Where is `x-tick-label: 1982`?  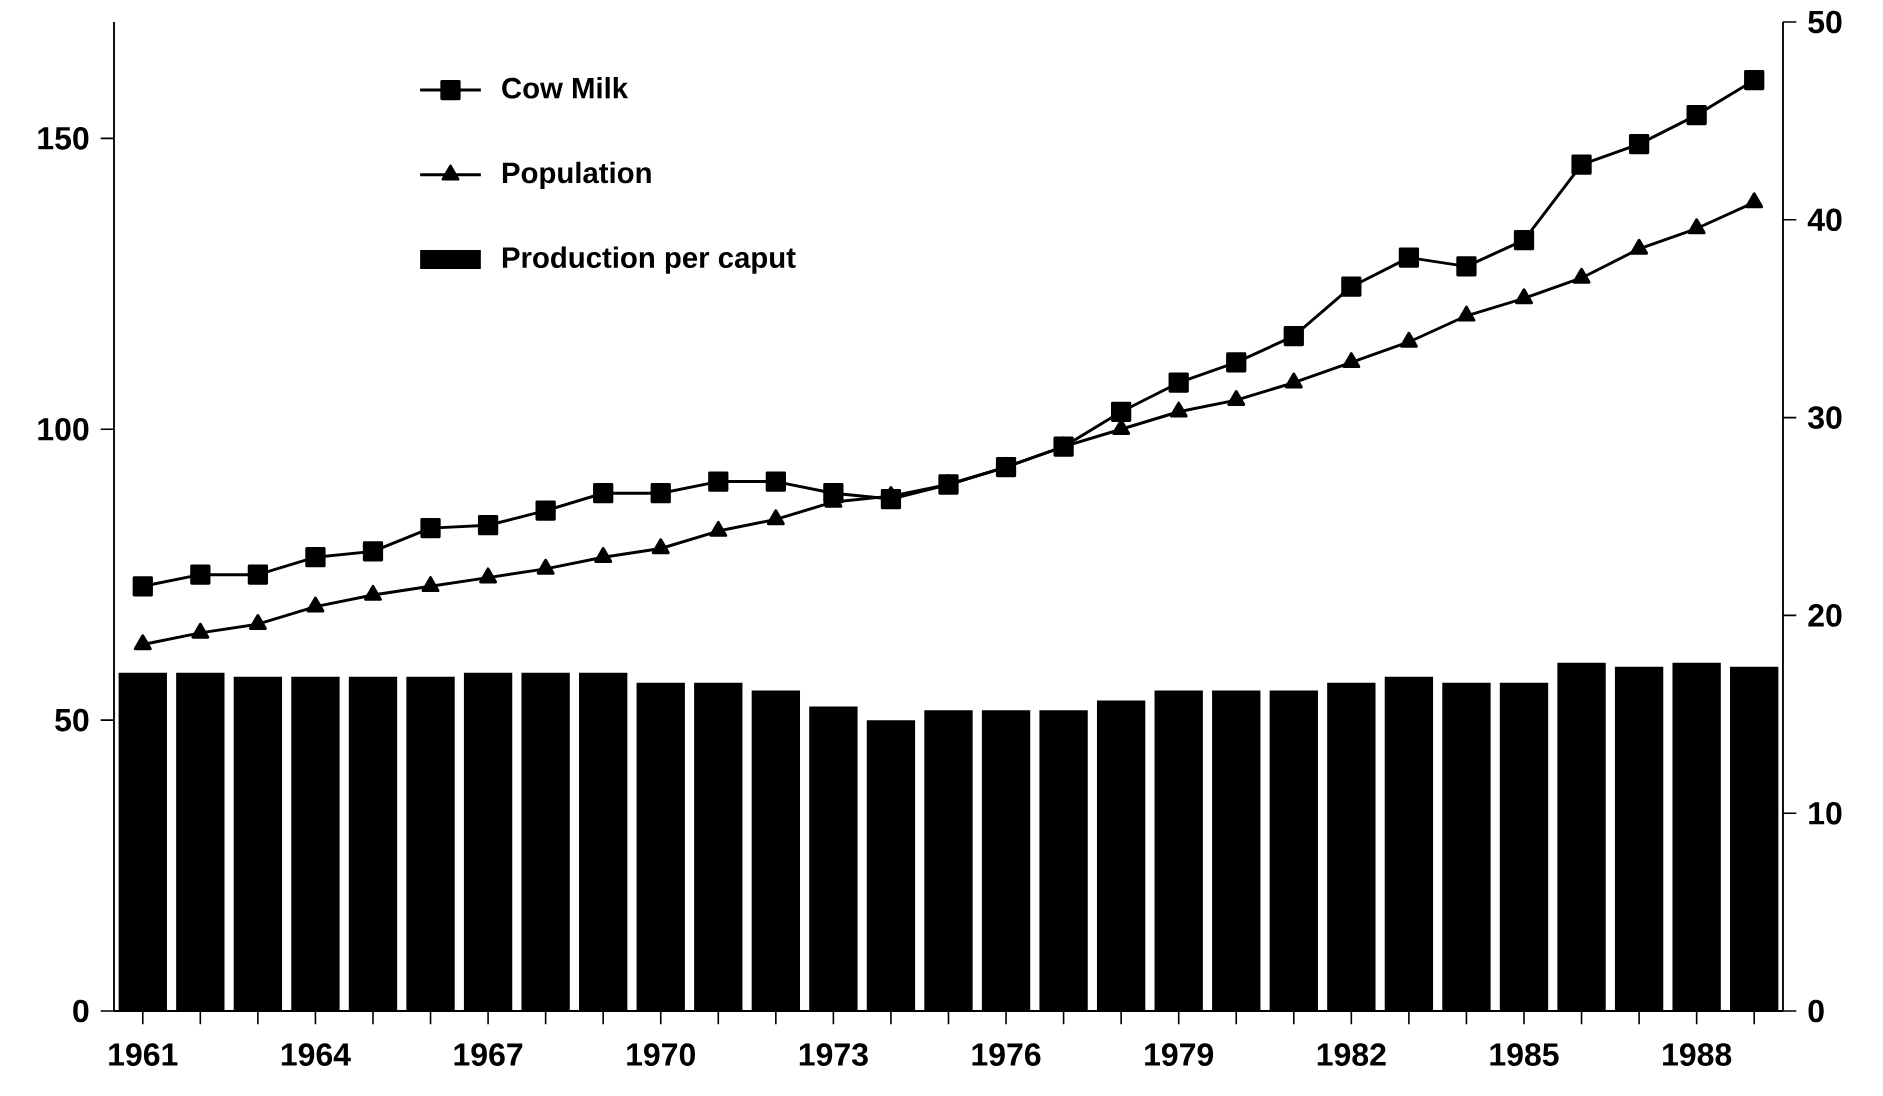 x-tick-label: 1982 is located at coordinates (1351, 1054).